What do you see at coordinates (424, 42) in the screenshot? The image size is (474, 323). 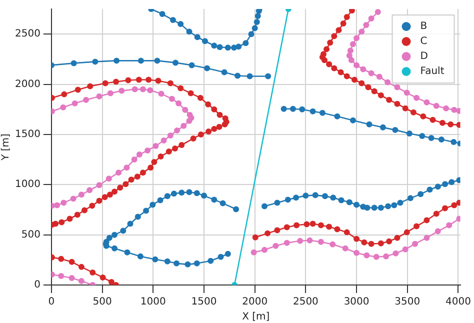 I see `legend-label: C` at bounding box center [424, 42].